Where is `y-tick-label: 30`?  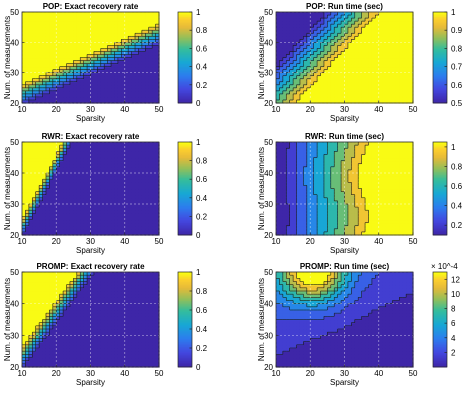
y-tick-label: 30 is located at coordinates (14, 204).